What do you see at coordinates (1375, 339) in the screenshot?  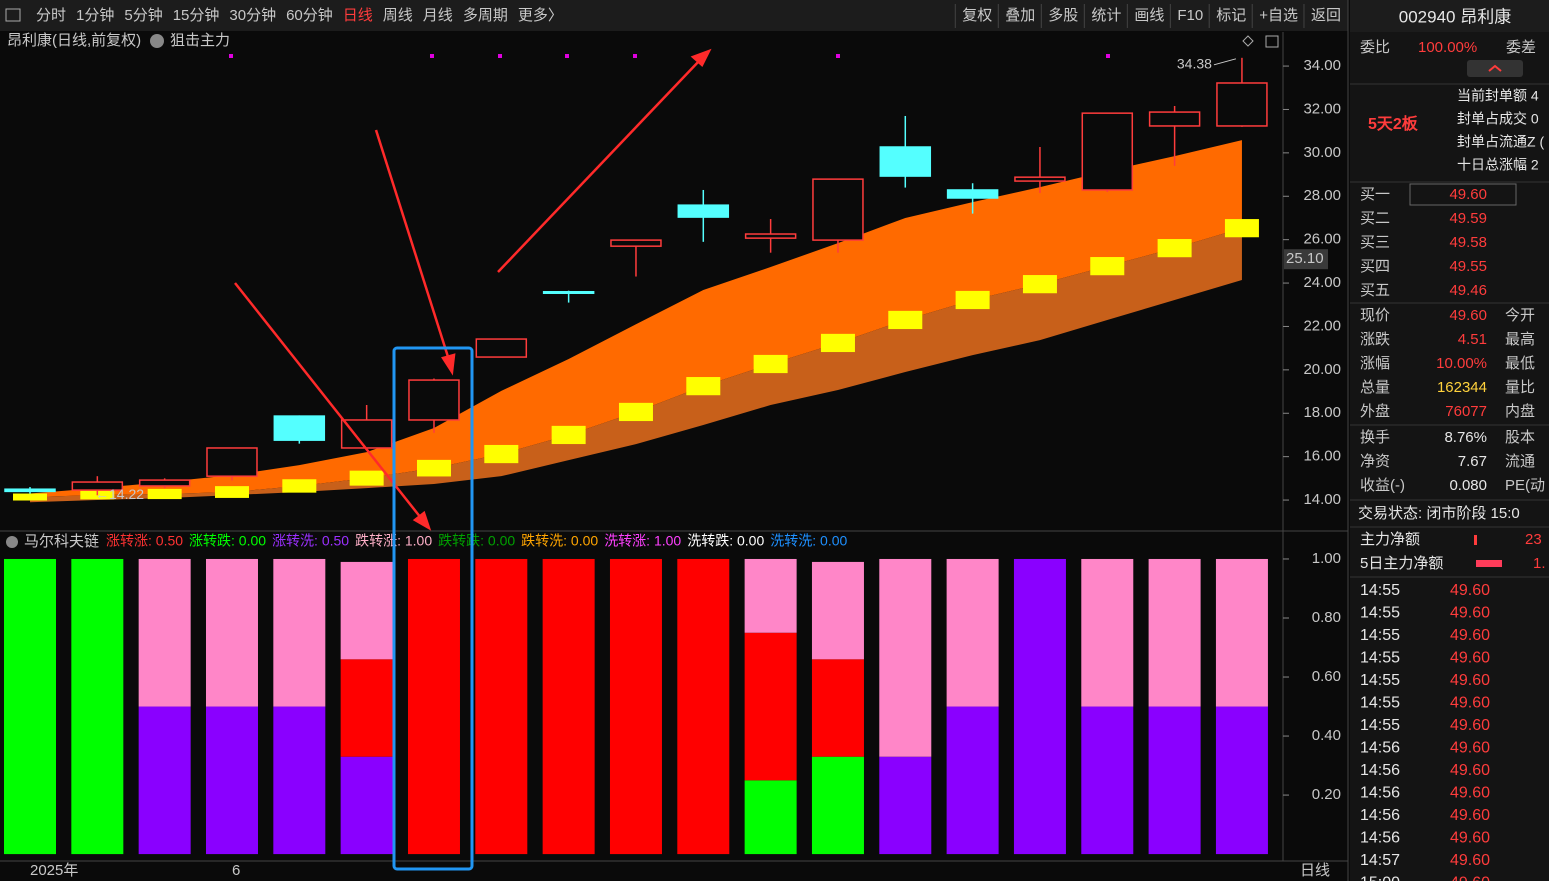 I see `stat-label: 涨跌` at bounding box center [1375, 339].